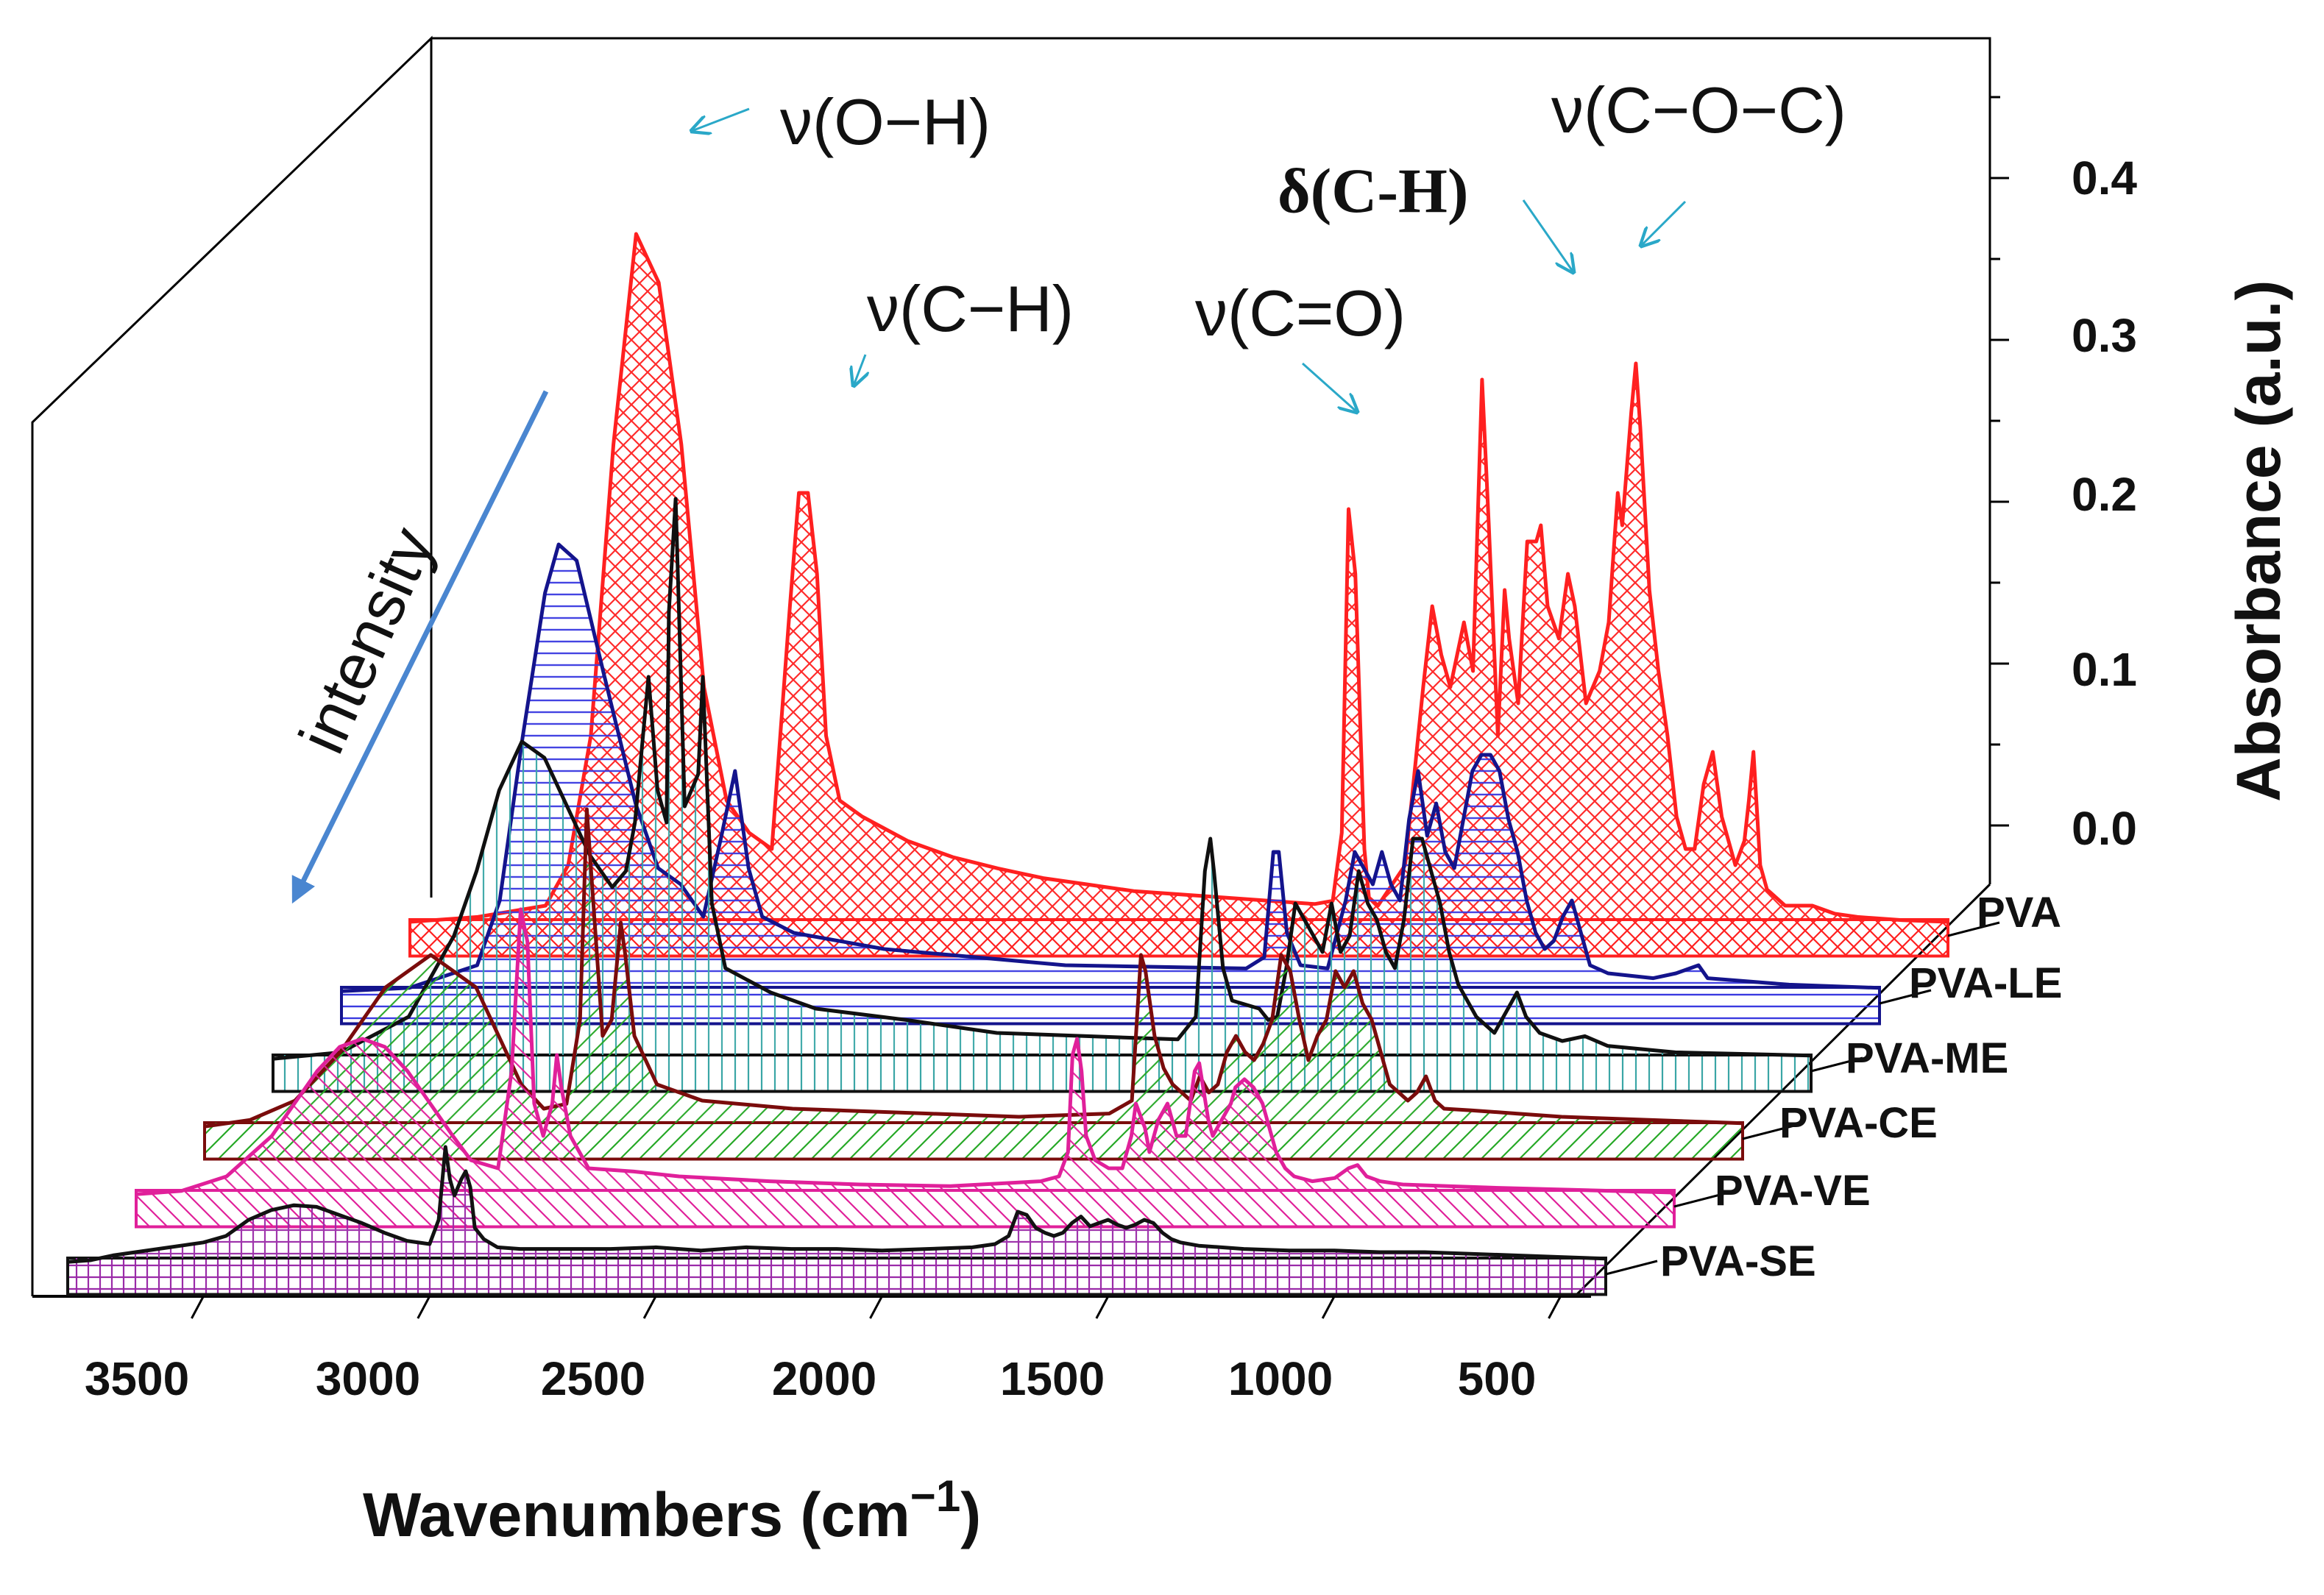 Image resolution: width=2324 pixels, height=1595 pixels. What do you see at coordinates (859, 370) in the screenshot?
I see `arrow-ch` at bounding box center [859, 370].